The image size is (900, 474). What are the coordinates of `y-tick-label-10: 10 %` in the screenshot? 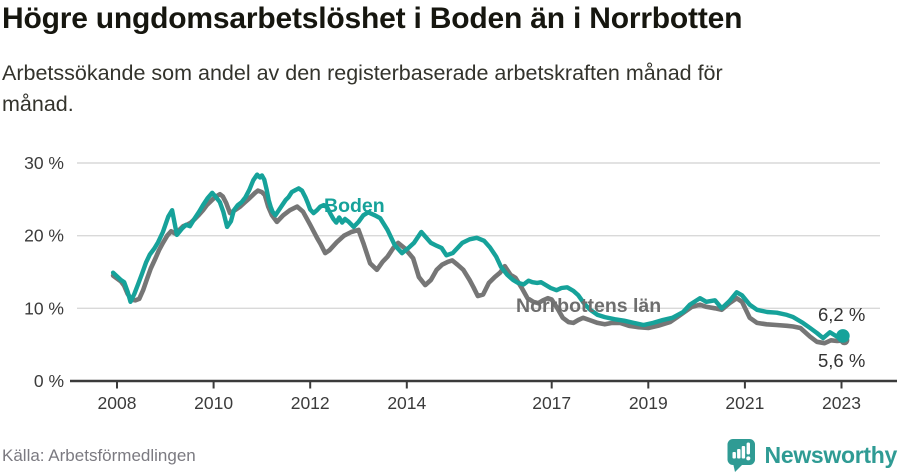 It's located at (44, 308).